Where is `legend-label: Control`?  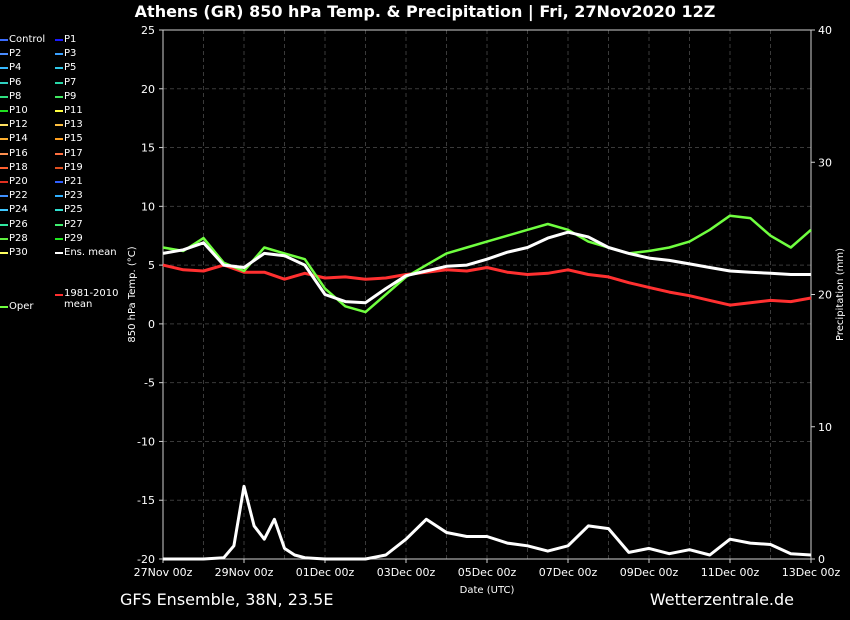 legend-label: Control is located at coordinates (27, 39).